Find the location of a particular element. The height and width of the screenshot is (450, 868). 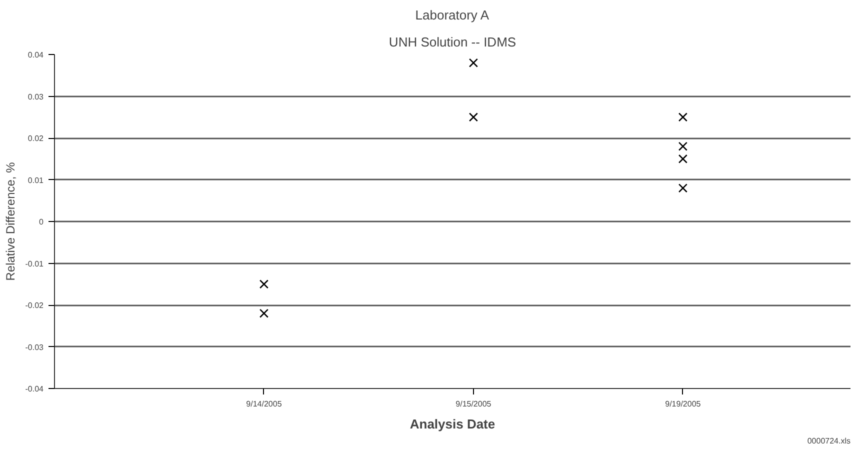

x-tick-label: 9/15/2005 is located at coordinates (474, 404).